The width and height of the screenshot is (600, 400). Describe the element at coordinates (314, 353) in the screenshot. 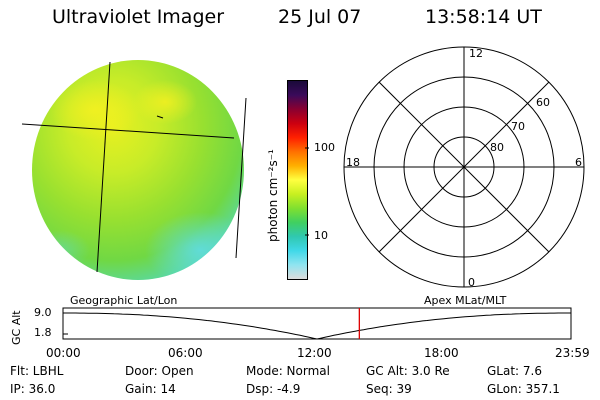

I see `timeline-xtick-1200: 12:00` at that location.